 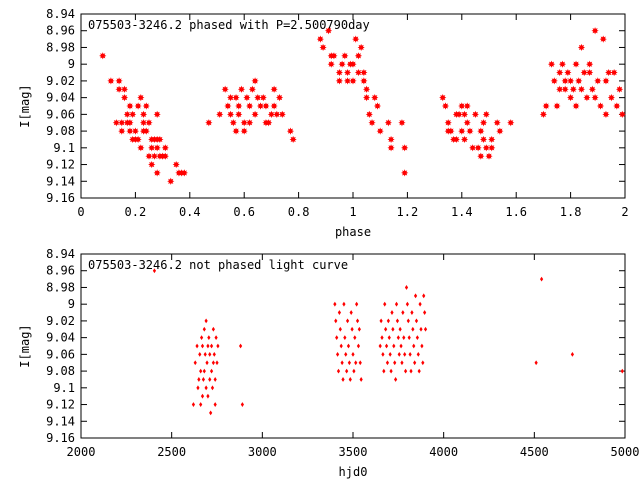 What do you see at coordinates (81, 452) in the screenshot?
I see `x-tick-label: 2000` at bounding box center [81, 452].